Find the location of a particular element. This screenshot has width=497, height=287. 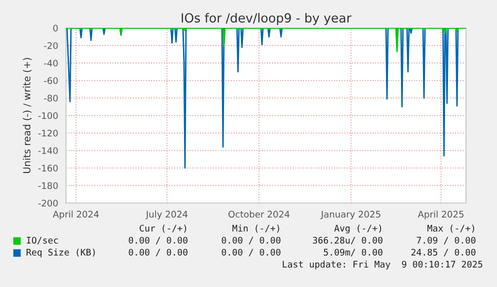

y-axis-title: Units read (-) / write (+) is located at coordinates (27, 116).